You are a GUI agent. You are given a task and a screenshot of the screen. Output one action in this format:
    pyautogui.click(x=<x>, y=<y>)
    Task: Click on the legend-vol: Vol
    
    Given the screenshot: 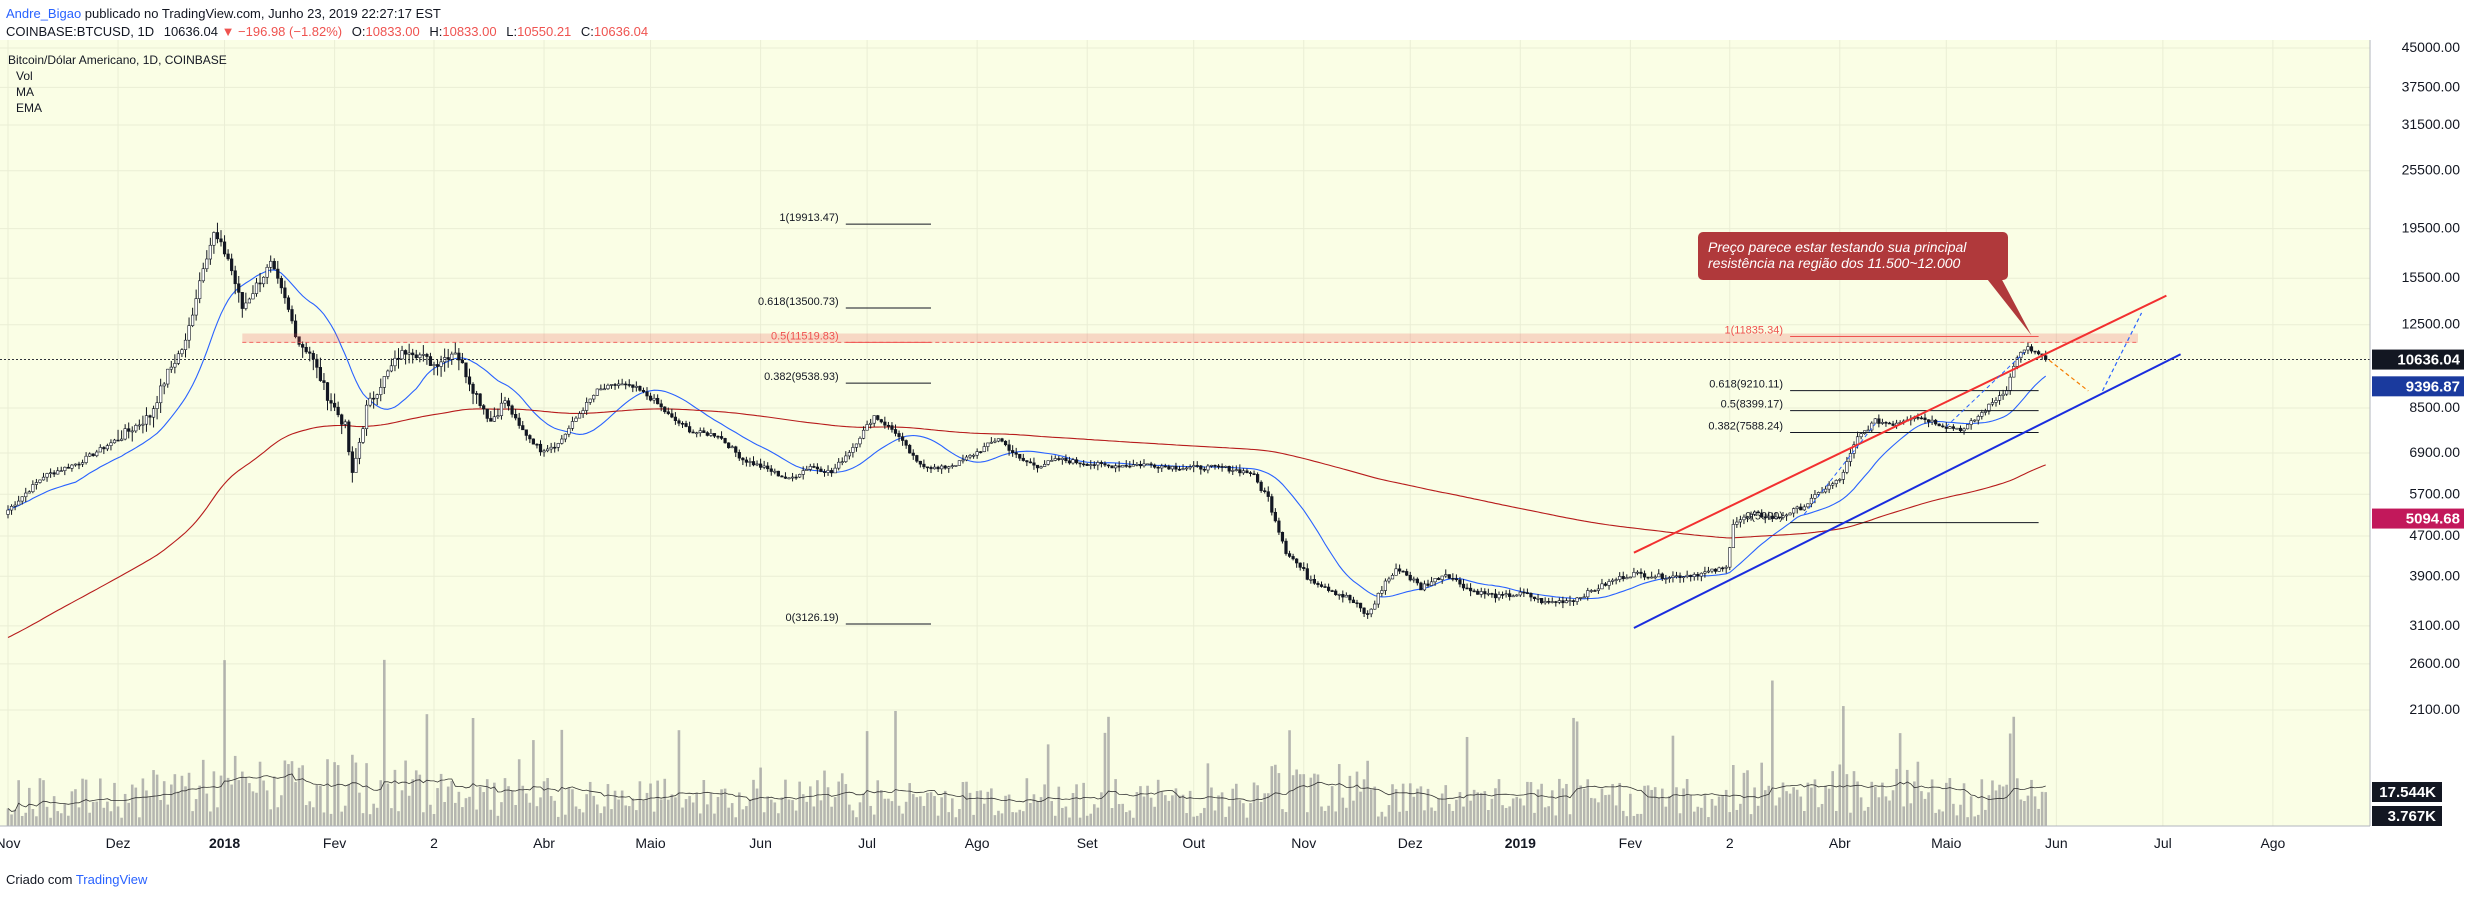 What is the action you would take?
    pyautogui.click(x=24, y=76)
    